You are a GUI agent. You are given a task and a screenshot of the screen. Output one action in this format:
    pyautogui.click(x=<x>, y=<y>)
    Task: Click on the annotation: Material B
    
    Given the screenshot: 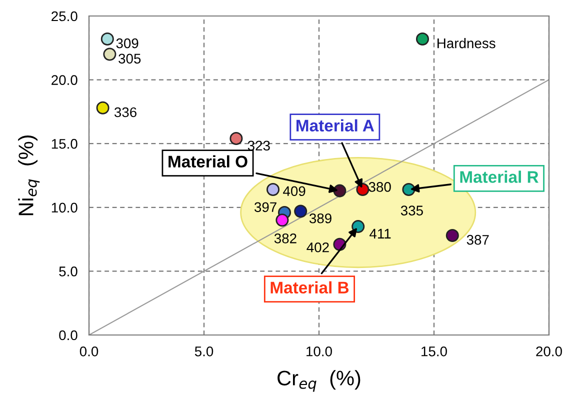 What is the action you would take?
    pyautogui.click(x=309, y=287)
    